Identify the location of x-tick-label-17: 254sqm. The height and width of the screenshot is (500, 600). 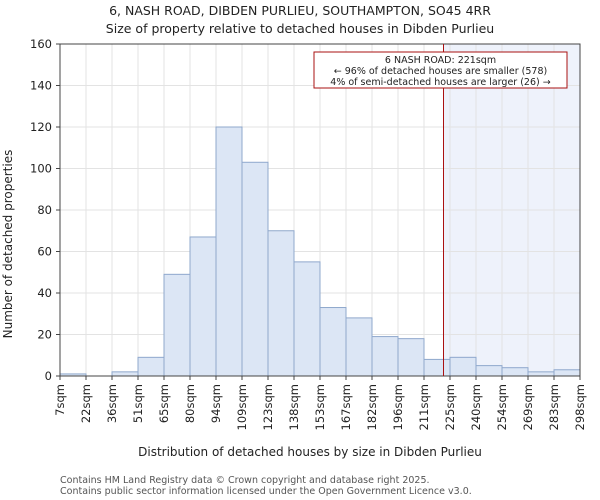
(502, 407).